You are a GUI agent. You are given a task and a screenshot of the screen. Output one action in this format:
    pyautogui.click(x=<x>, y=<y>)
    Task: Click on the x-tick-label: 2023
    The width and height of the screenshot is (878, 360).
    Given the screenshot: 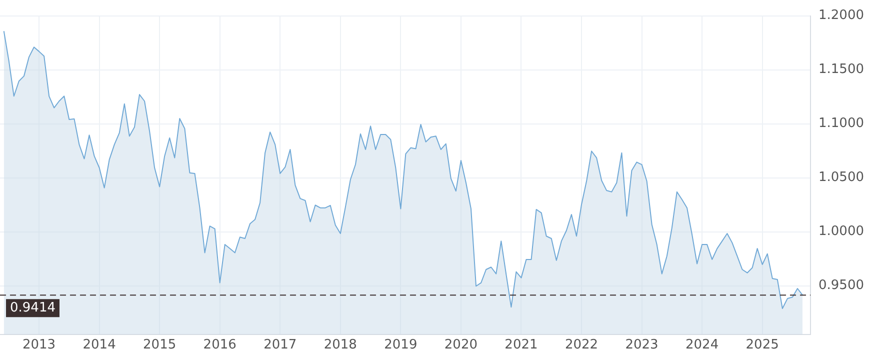 What is the action you would take?
    pyautogui.click(x=641, y=345)
    